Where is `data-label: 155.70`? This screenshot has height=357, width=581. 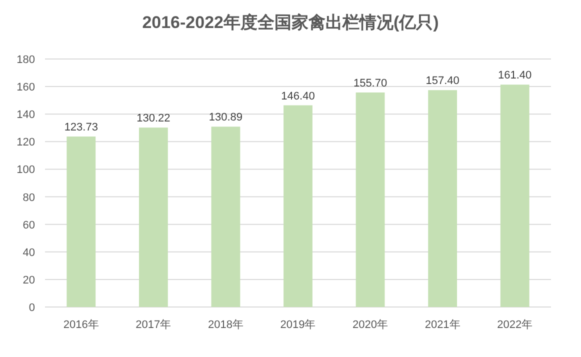 data-label: 155.70 is located at coordinates (370, 83).